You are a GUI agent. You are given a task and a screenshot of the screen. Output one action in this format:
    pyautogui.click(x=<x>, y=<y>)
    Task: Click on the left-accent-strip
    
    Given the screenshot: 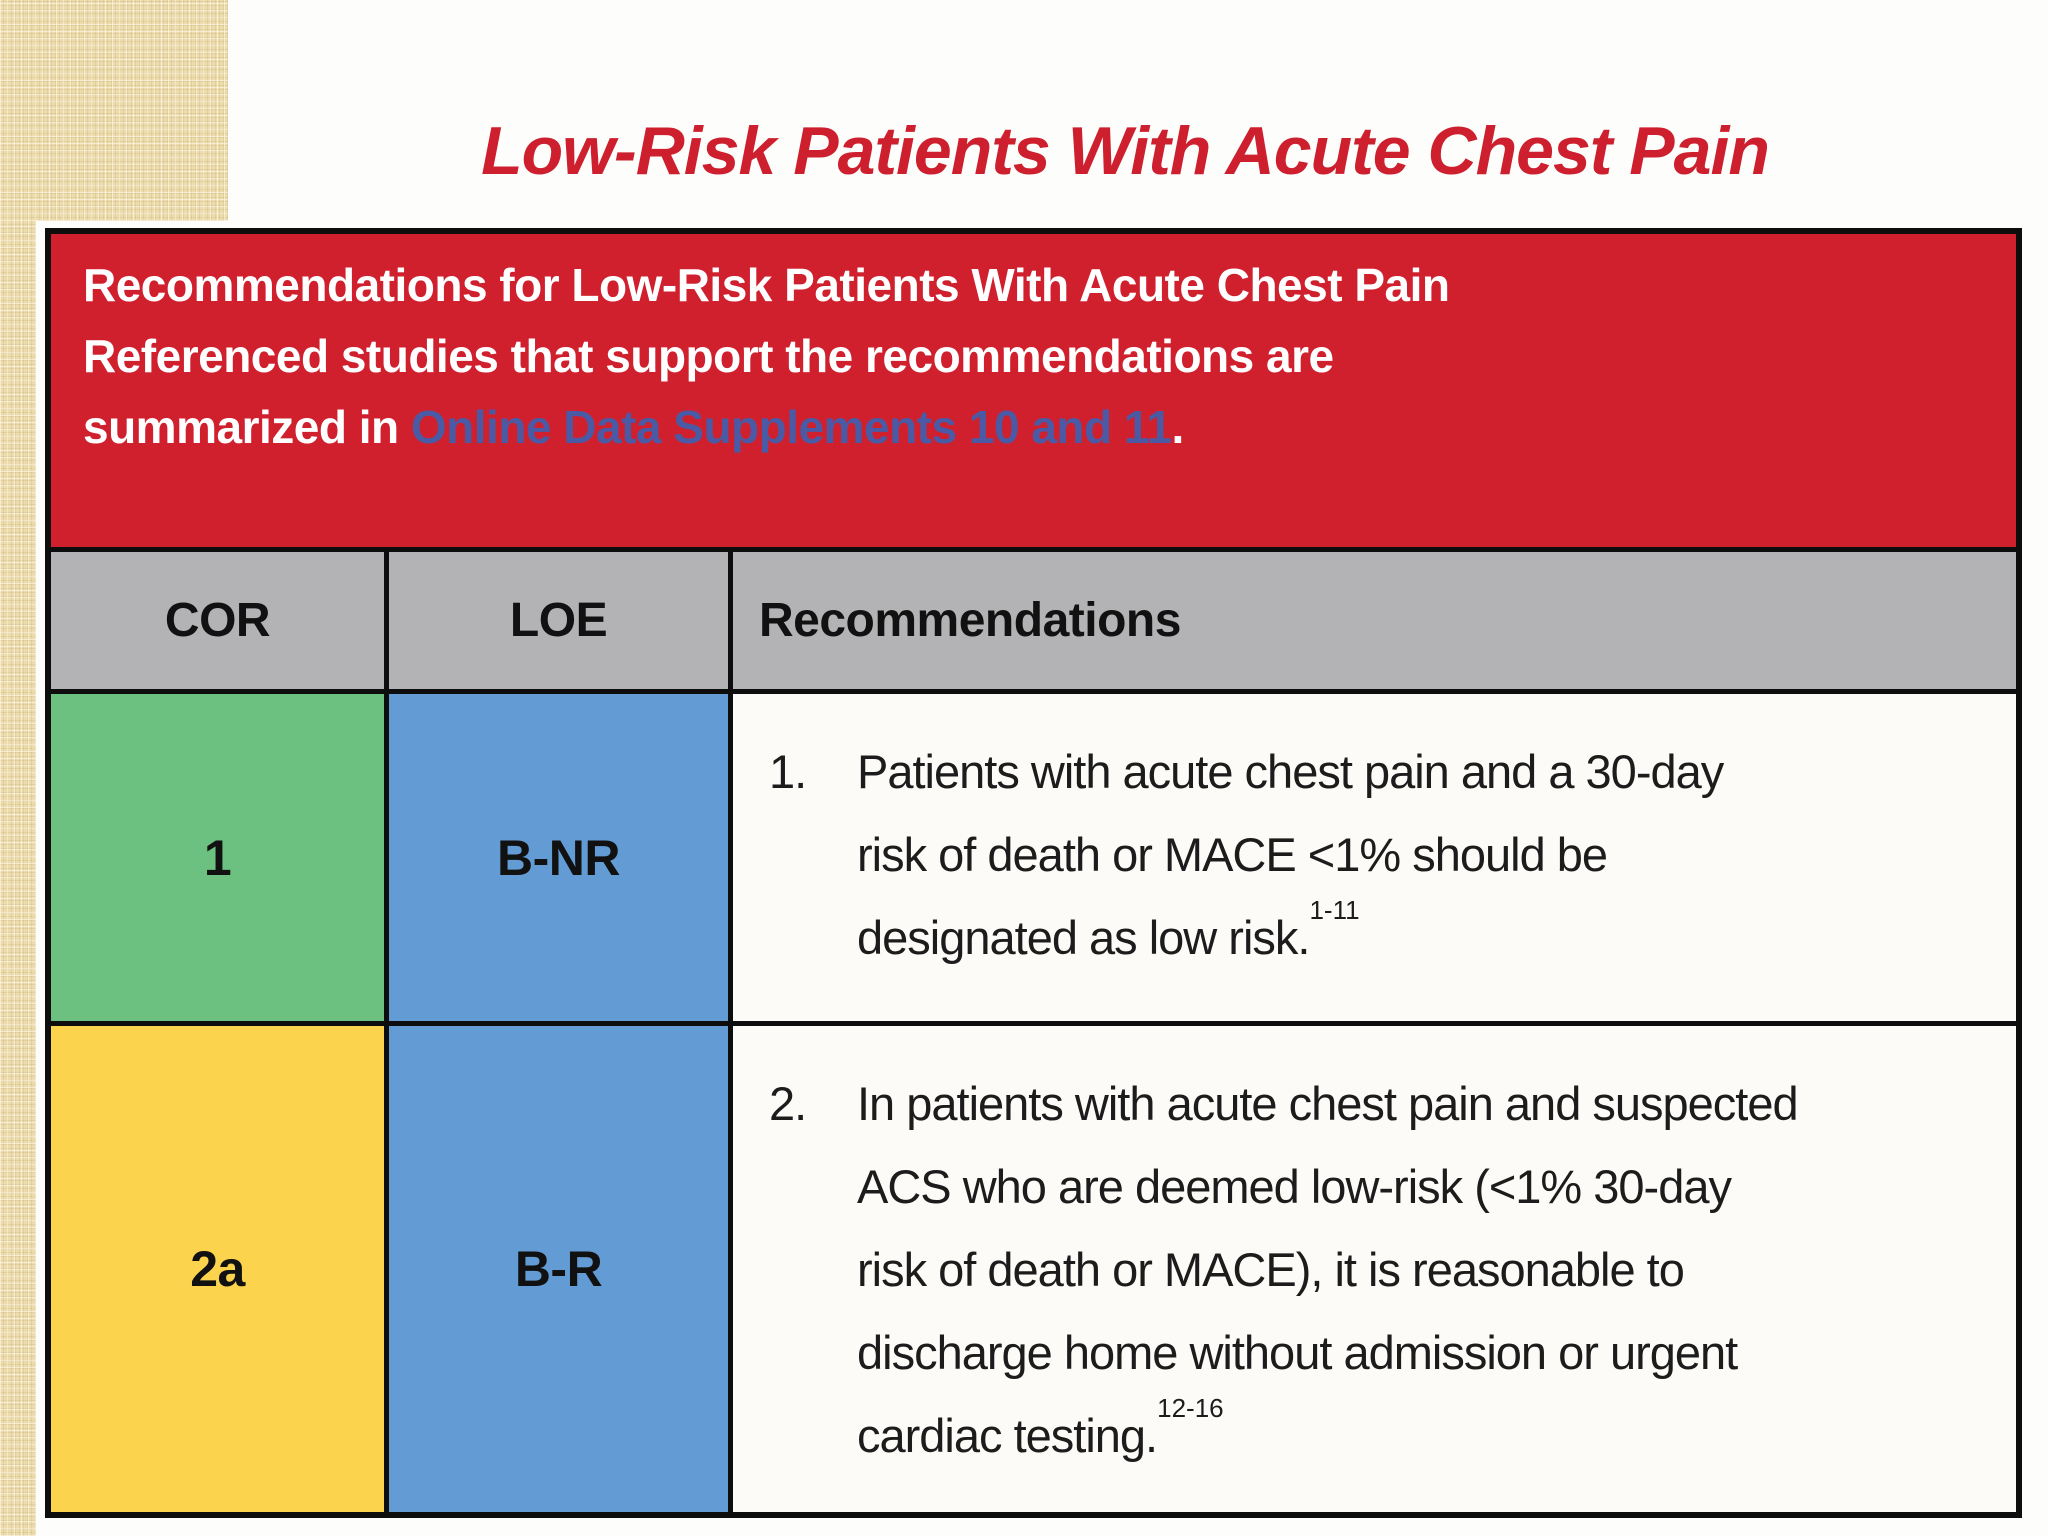 What is the action you would take?
    pyautogui.click(x=18, y=768)
    